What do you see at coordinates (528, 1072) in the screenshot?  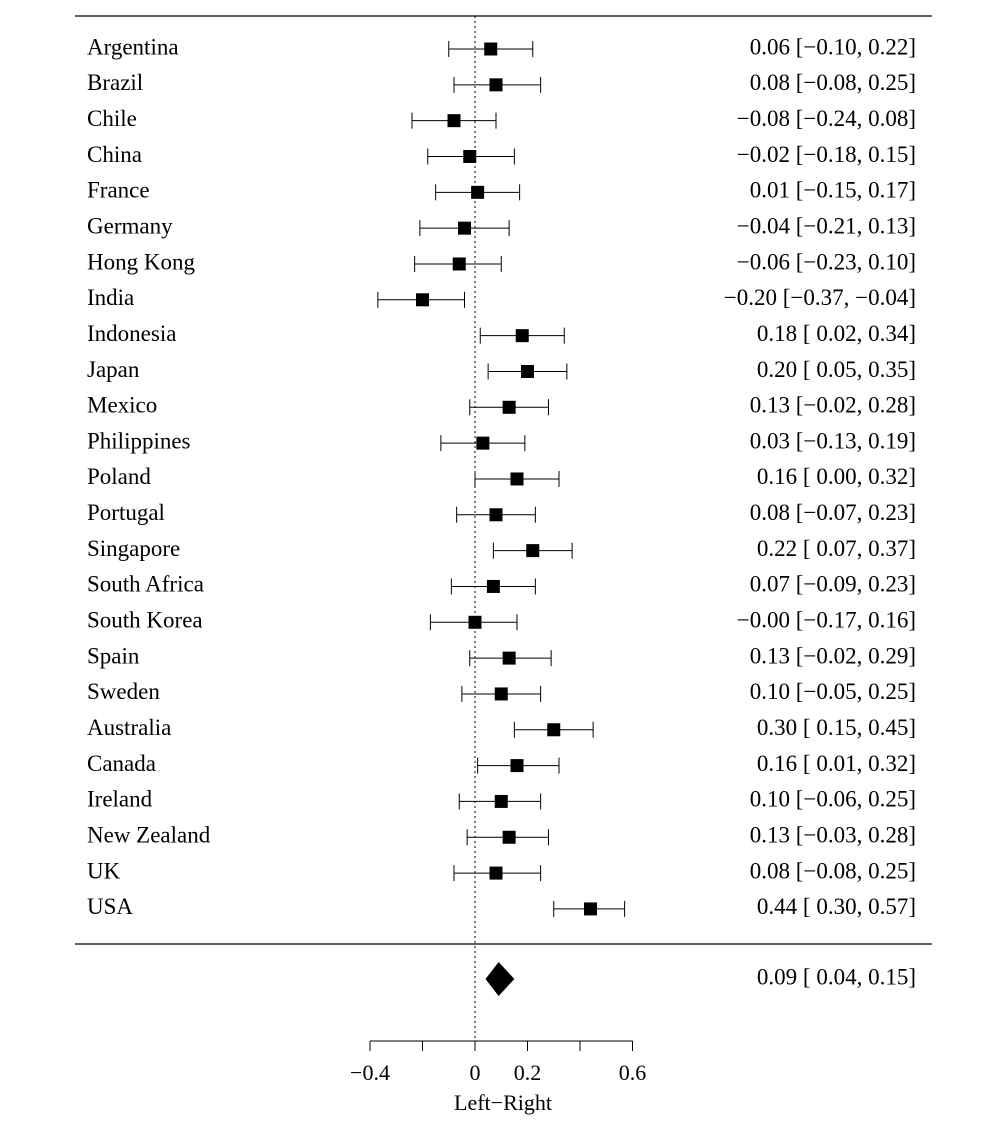 I see `x-tick-label: 0.2` at bounding box center [528, 1072].